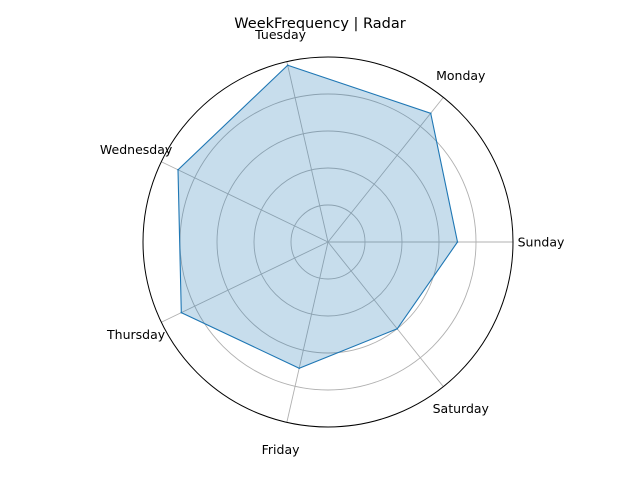  What do you see at coordinates (299, 368) in the screenshot?
I see `data-point-friday` at bounding box center [299, 368].